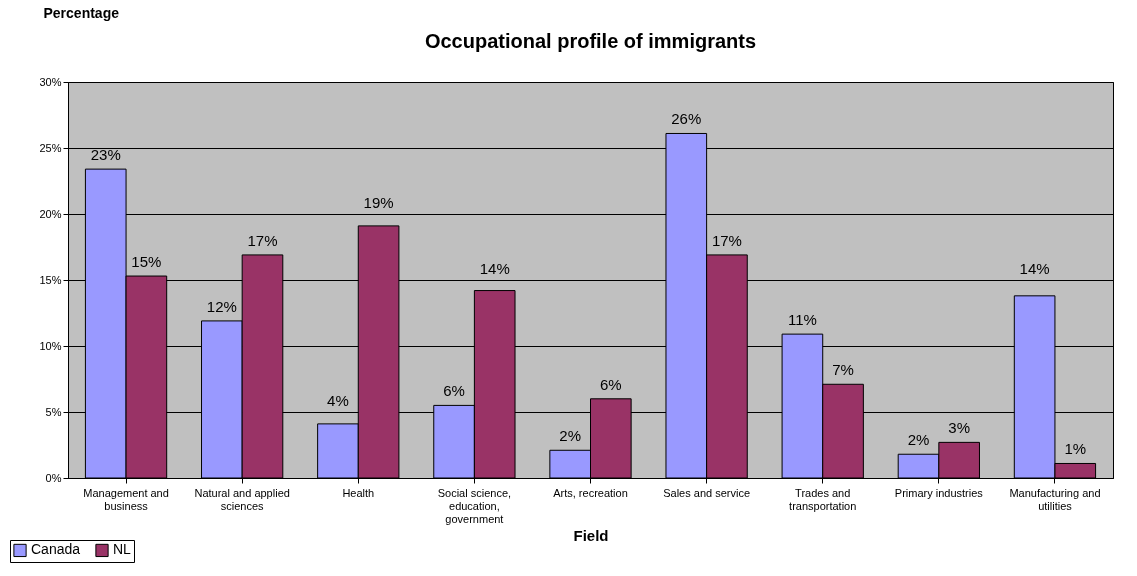 The height and width of the screenshot is (576, 1137). What do you see at coordinates (53, 477) in the screenshot?
I see `y-tick-label: 0%` at bounding box center [53, 477].